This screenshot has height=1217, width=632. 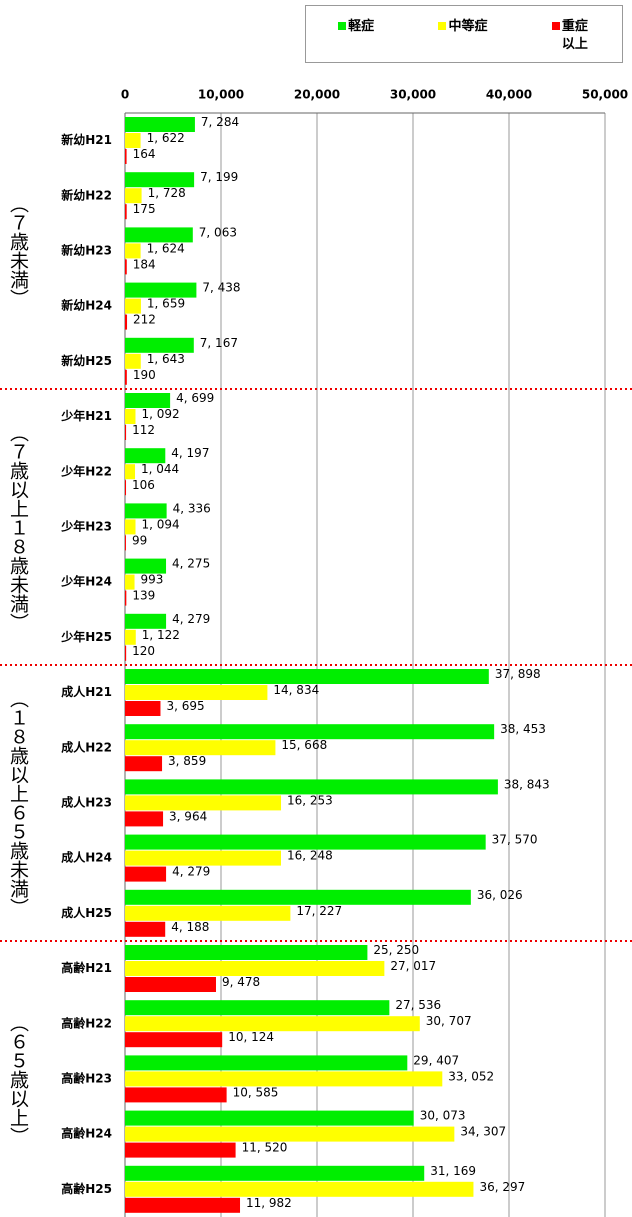 I want to click on value-label: 7, 199, so click(x=219, y=177).